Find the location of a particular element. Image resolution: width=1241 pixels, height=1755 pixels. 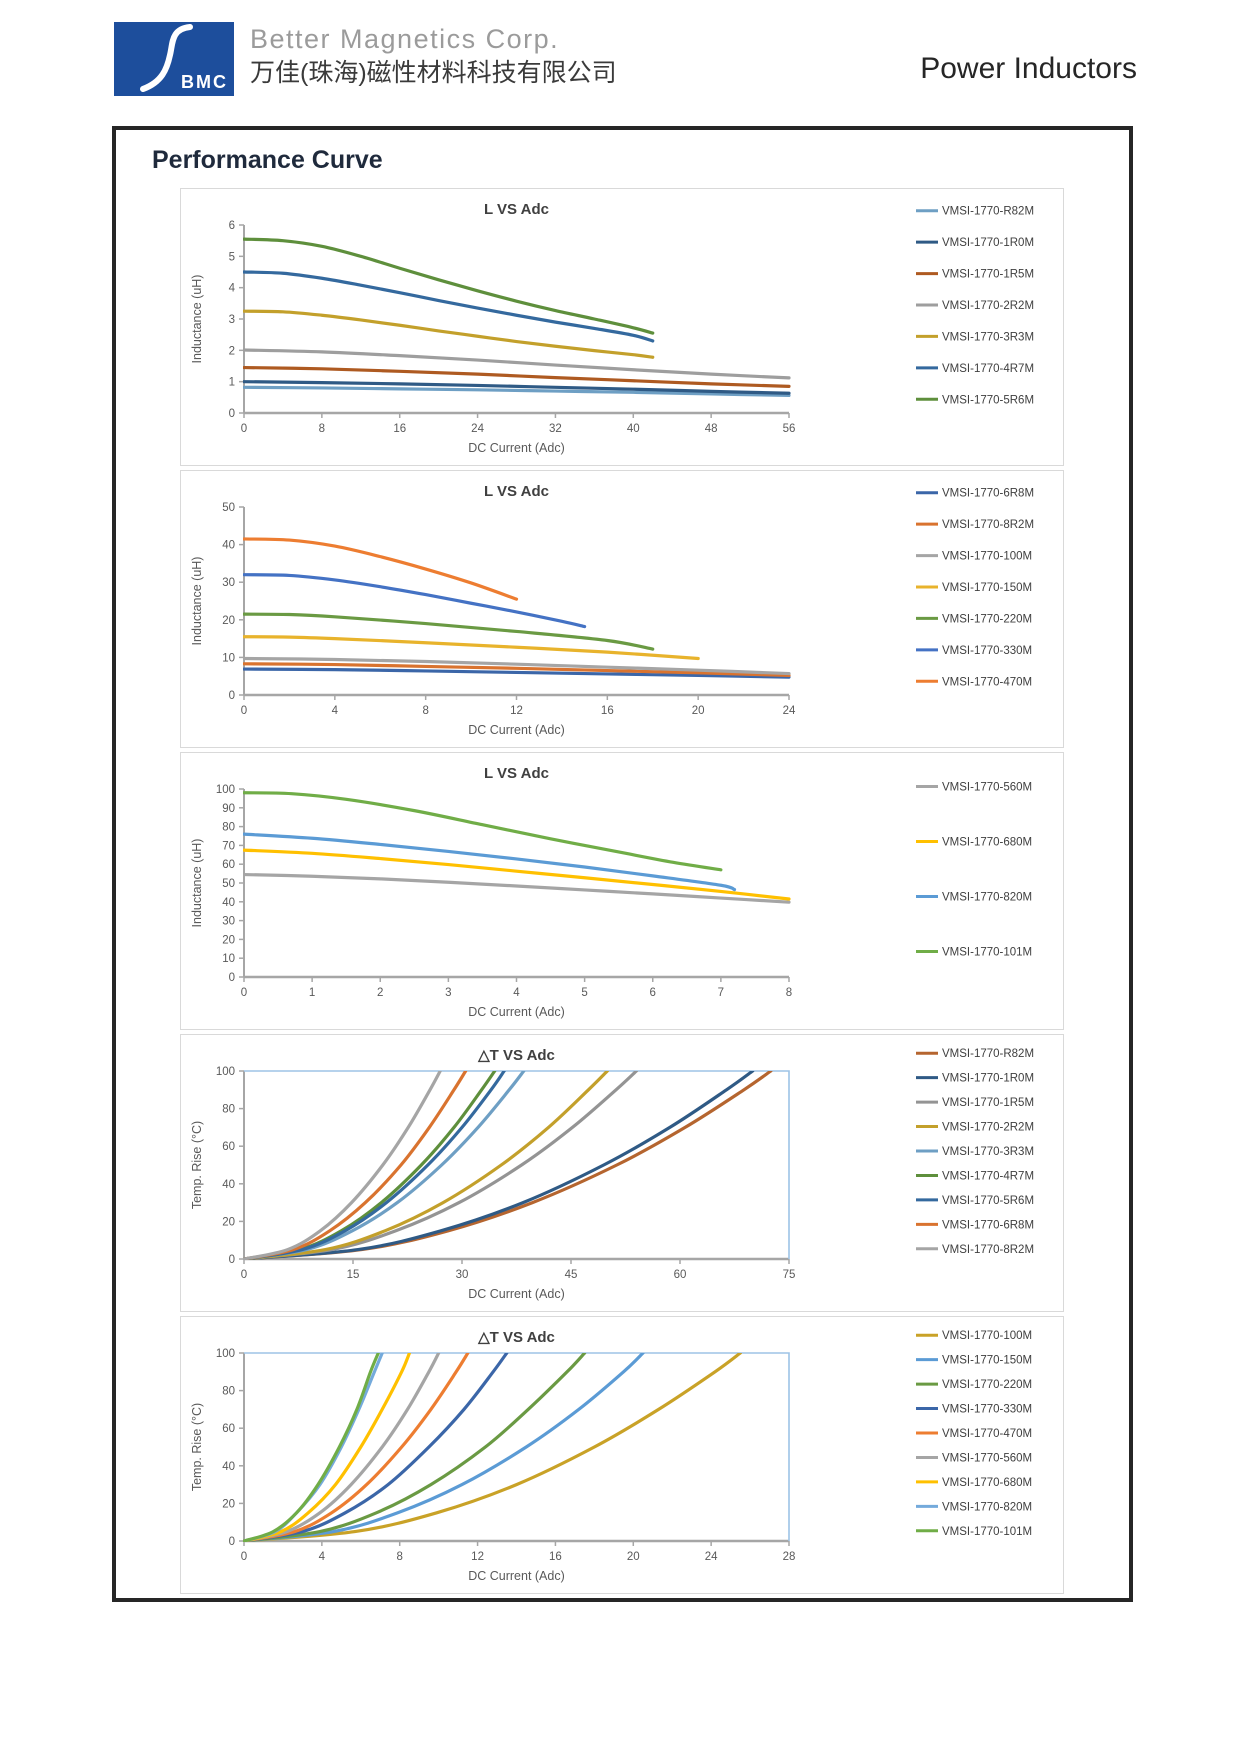

integral-curve-icon is located at coordinates (166, 58).